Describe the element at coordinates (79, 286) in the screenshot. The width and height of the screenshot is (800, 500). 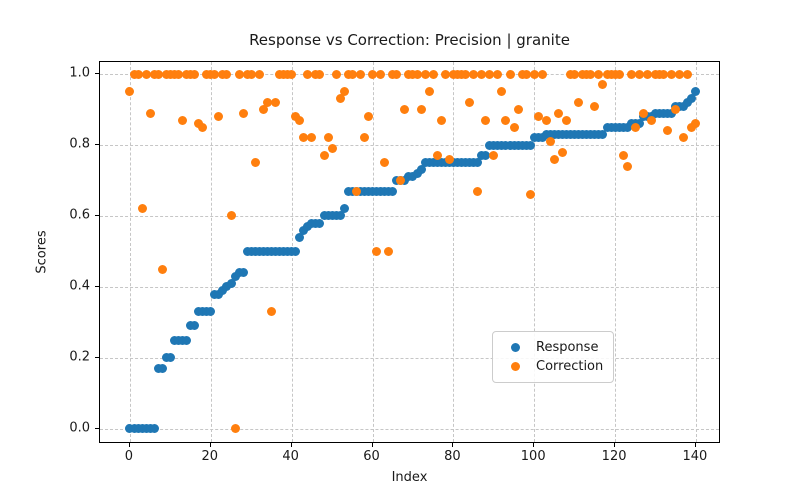
I see `y-tick-label: 0.4` at that location.